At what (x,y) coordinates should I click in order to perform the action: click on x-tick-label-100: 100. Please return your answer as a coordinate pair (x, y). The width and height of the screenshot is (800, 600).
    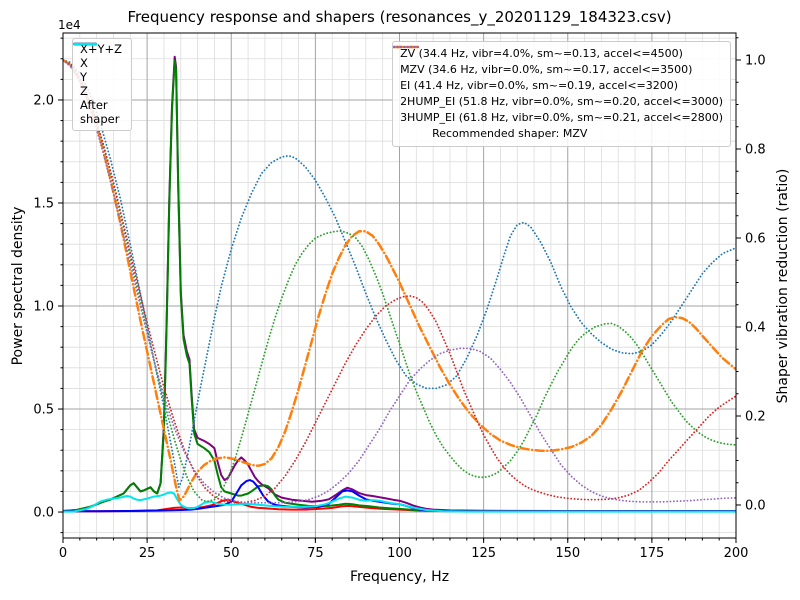
    Looking at the image, I should click on (399, 553).